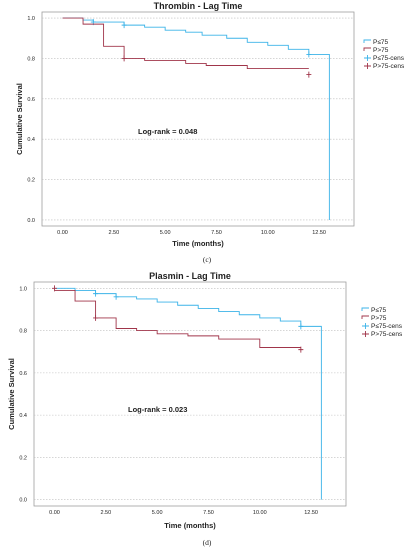  I want to click on chart-title: Thrombin - Lag Time, so click(198, 6).